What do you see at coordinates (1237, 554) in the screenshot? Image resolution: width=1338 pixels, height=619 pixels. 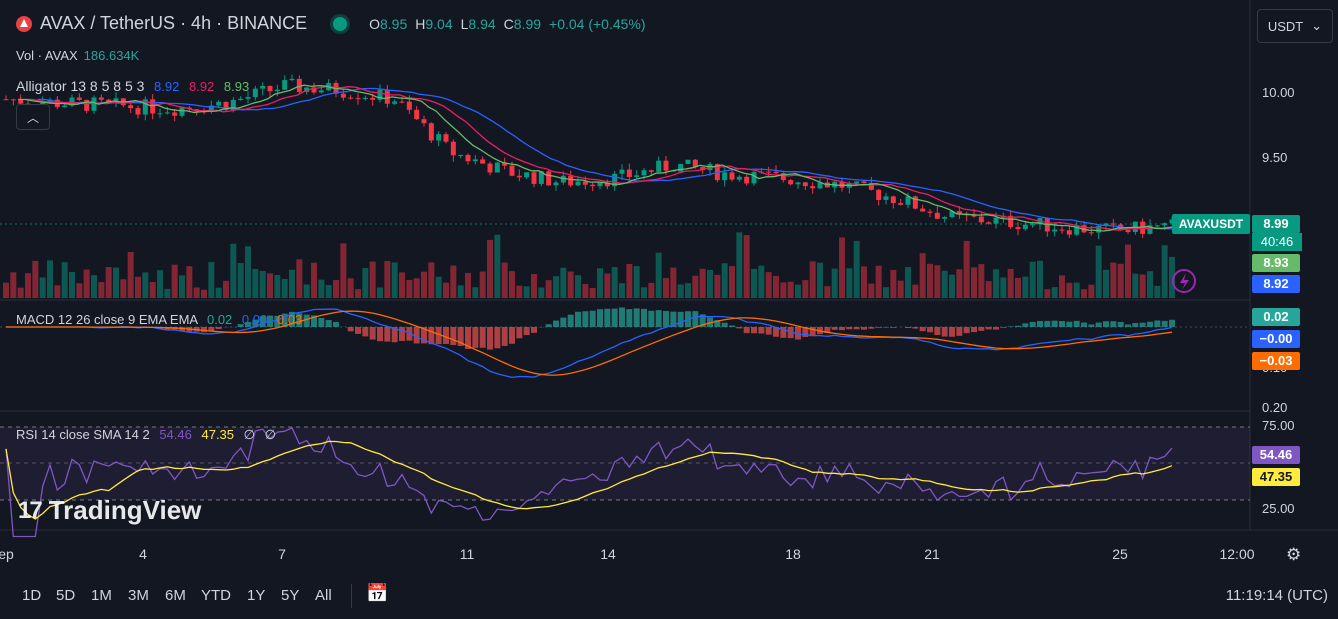 I see `time-axis-label: 12:00` at bounding box center [1237, 554].